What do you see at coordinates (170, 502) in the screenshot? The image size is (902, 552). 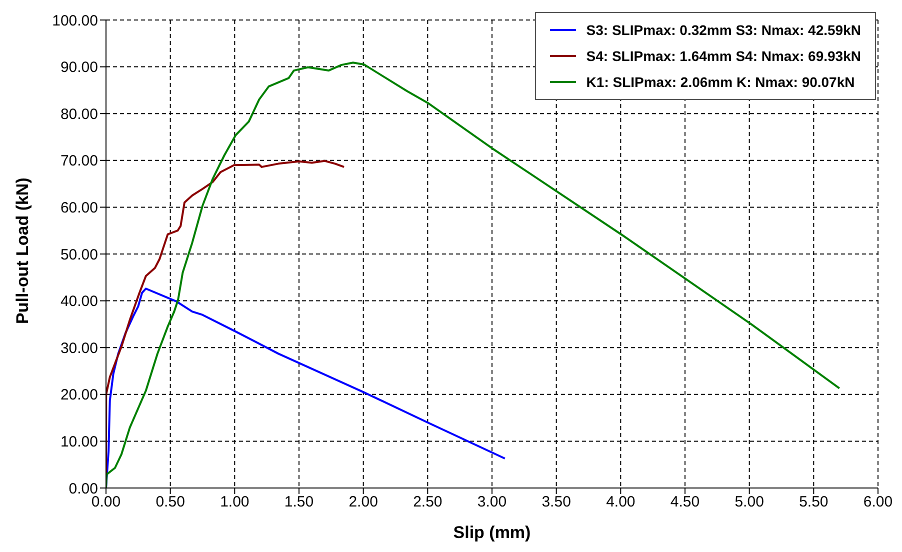 I see `x-tick-label: 0.50` at bounding box center [170, 502].